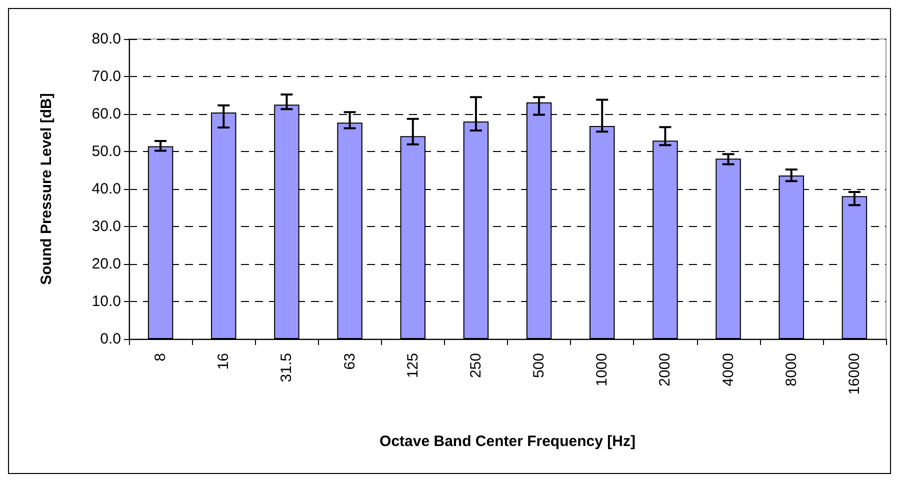 This screenshot has height=484, width=901. Describe the element at coordinates (665, 369) in the screenshot. I see `x-tick-label: 2000` at that location.